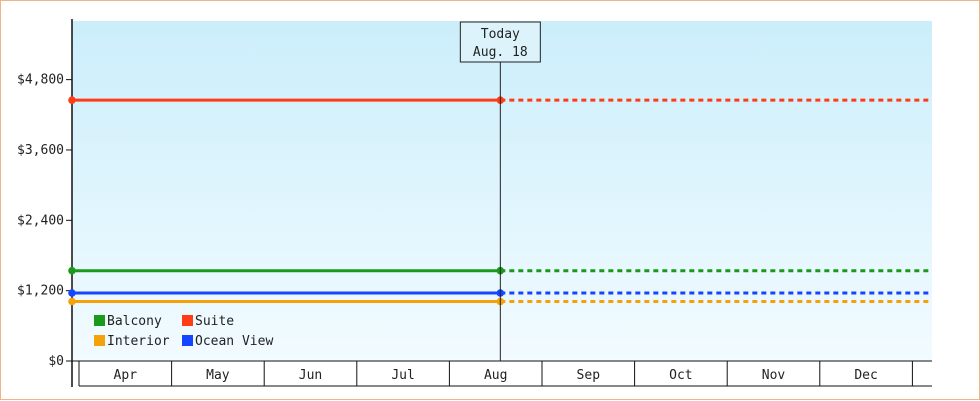 The image size is (980, 401). I want to click on y-tick-label: $4,800, so click(40, 80).